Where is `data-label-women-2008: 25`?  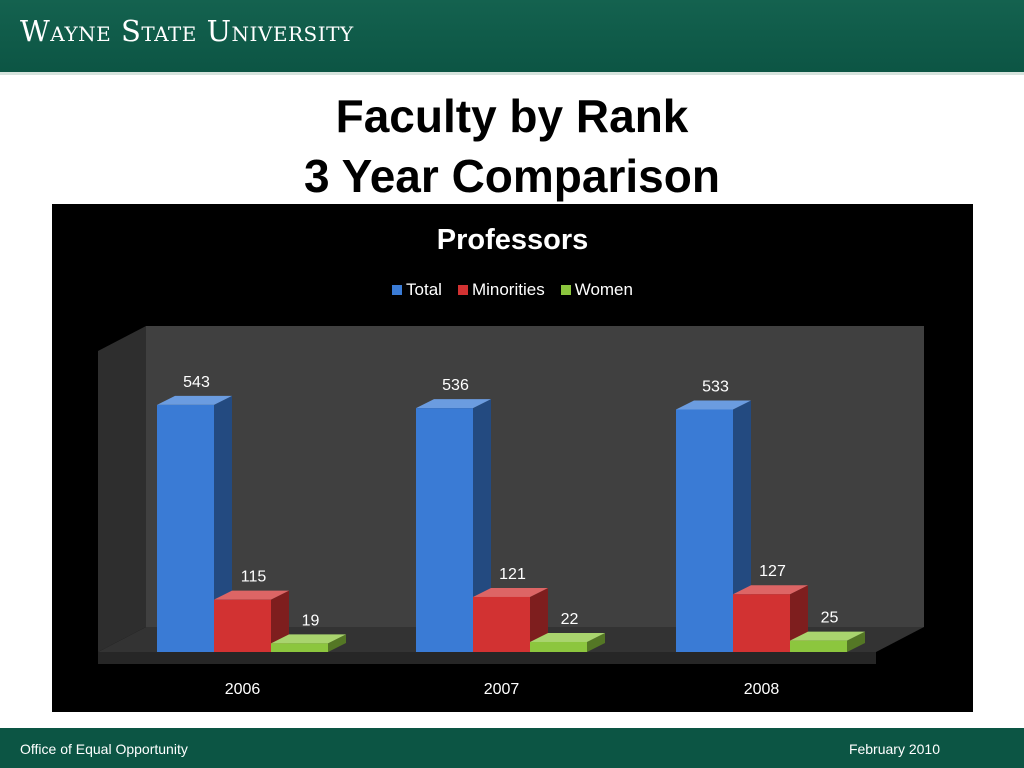 data-label-women-2008: 25 is located at coordinates (830, 618).